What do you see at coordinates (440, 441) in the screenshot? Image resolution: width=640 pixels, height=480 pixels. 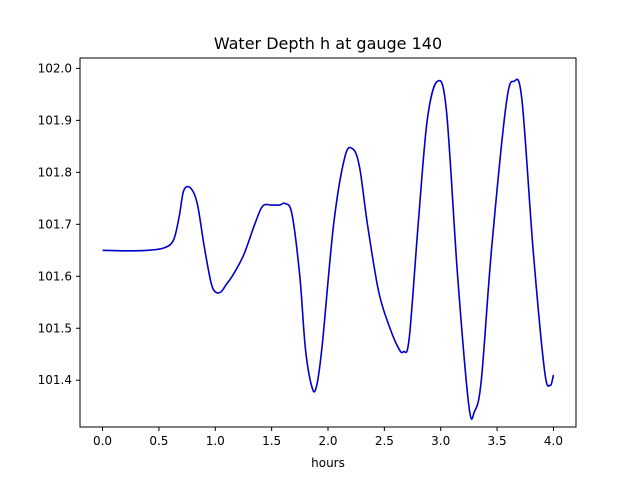 I see `x-tick-label: 3.0` at bounding box center [440, 441].